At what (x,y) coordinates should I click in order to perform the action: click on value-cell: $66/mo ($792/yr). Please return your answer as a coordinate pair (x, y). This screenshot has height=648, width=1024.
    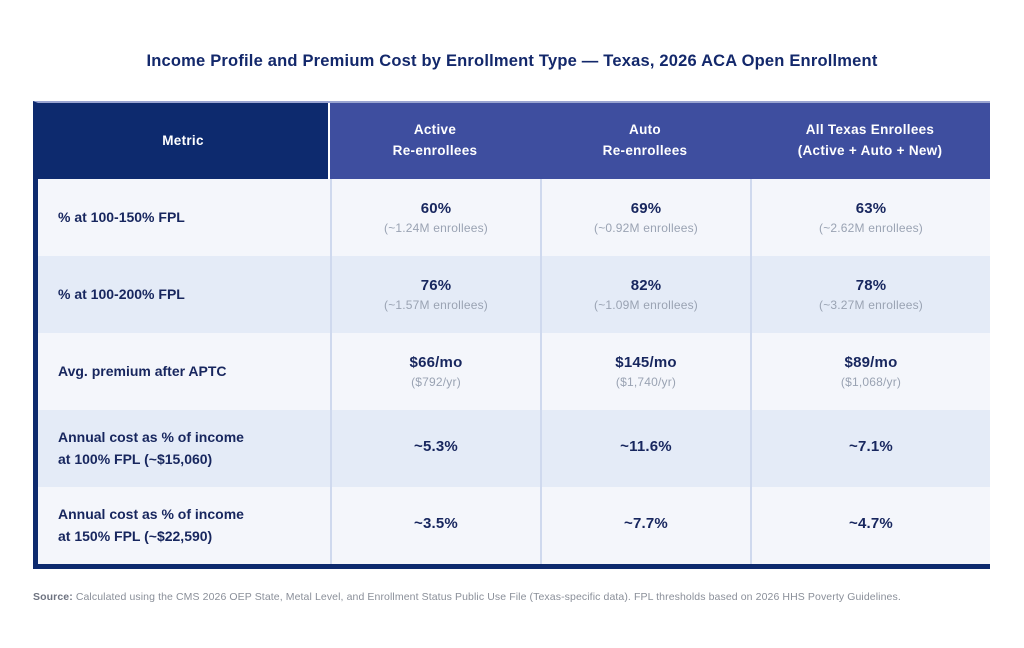
    Looking at the image, I should click on (435, 371).